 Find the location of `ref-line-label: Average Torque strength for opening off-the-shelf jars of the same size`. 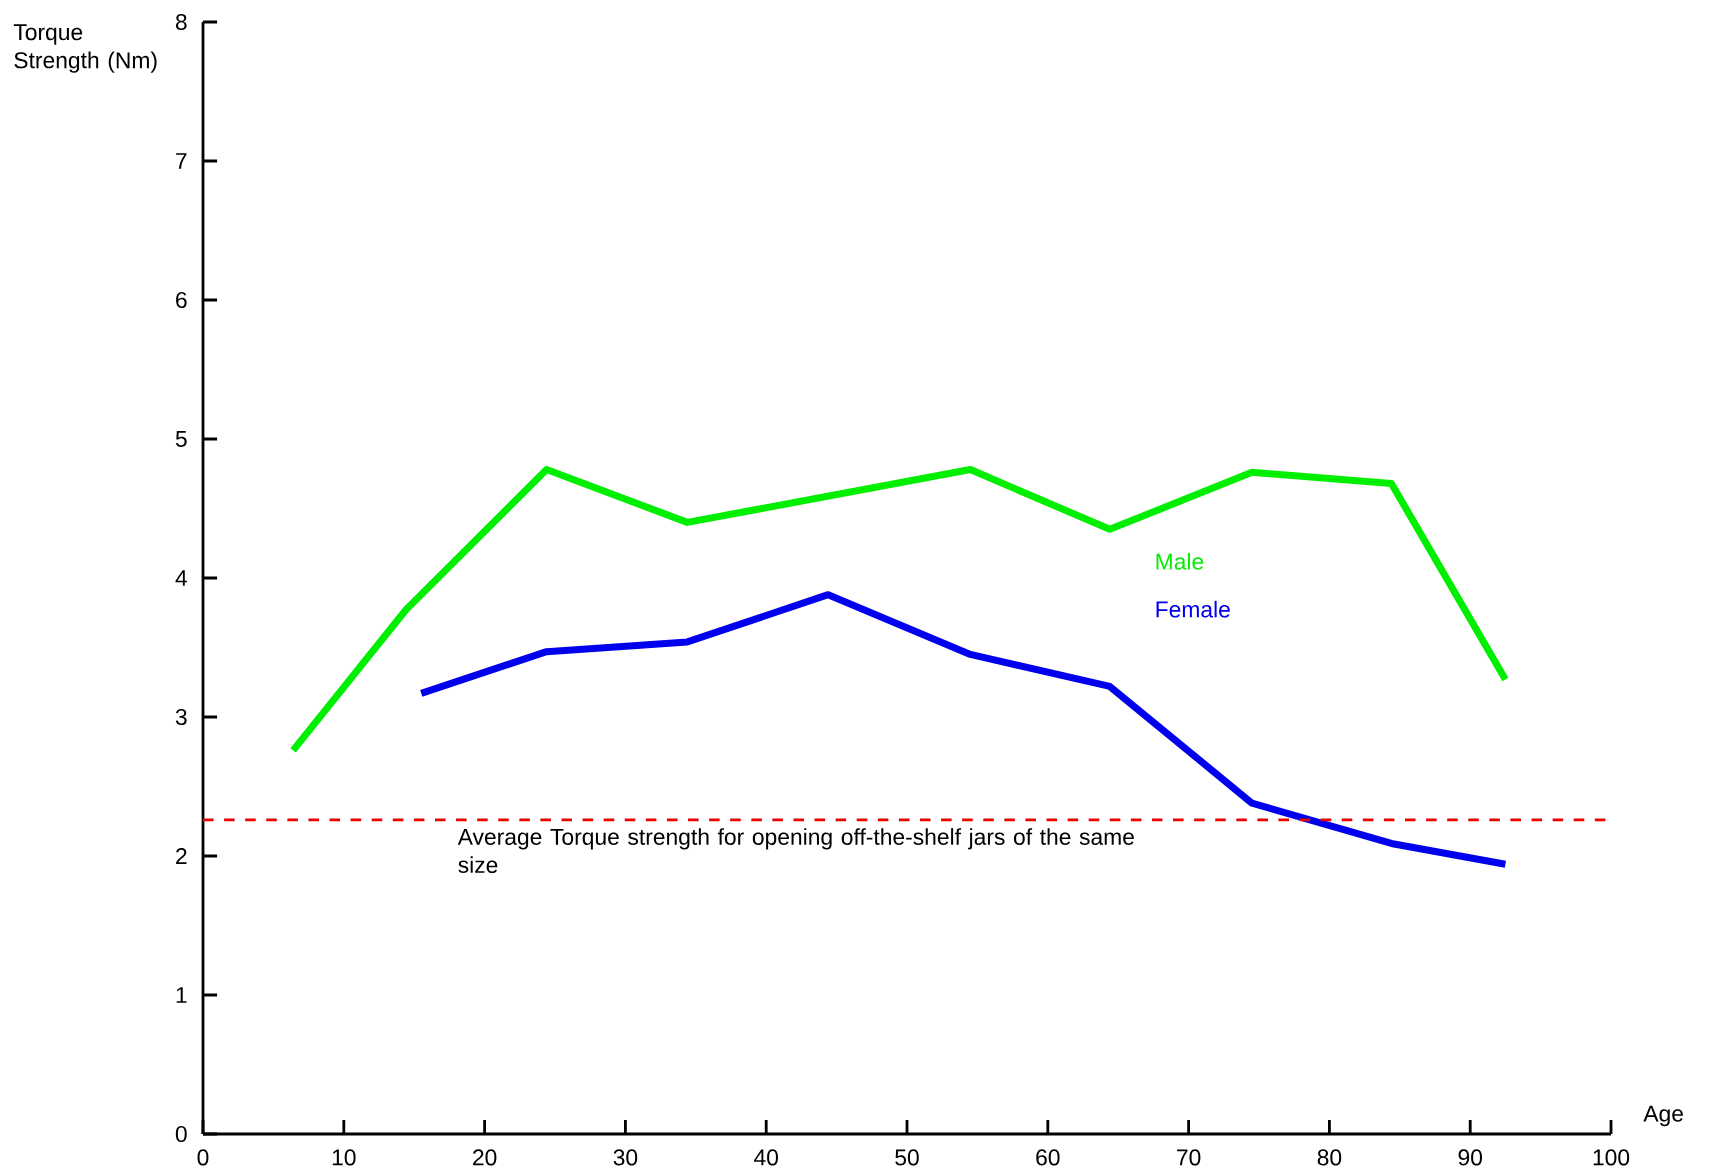

ref-line-label: Average Torque strength for opening off-the-shelf jars of the same size is located at coordinates (795, 850).